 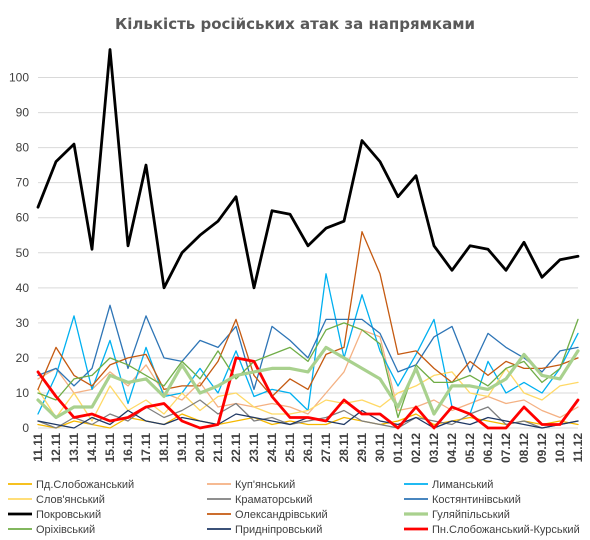 I want to click on y-tick-label: 0, so click(x=25, y=428).